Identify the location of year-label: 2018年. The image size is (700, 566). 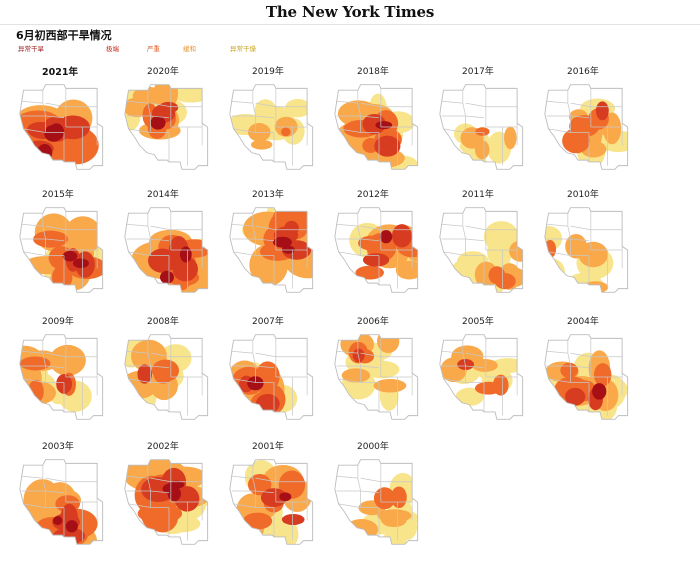
(373, 72).